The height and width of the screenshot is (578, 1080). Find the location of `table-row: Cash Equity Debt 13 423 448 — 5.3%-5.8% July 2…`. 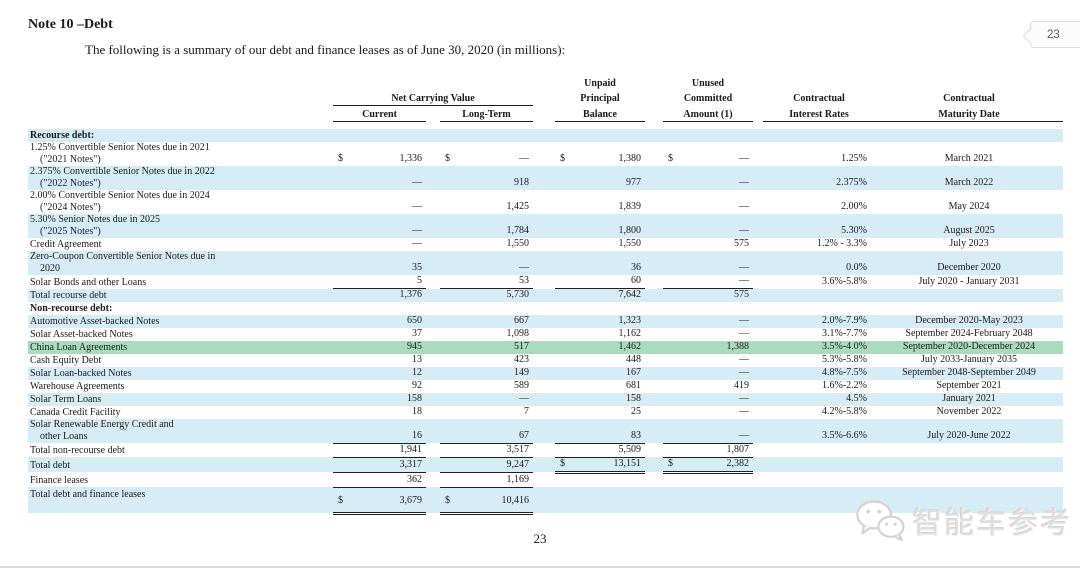

table-row: Cash Equity Debt 13 423 448 — 5.3%-5.8% July 2… is located at coordinates (545, 360).